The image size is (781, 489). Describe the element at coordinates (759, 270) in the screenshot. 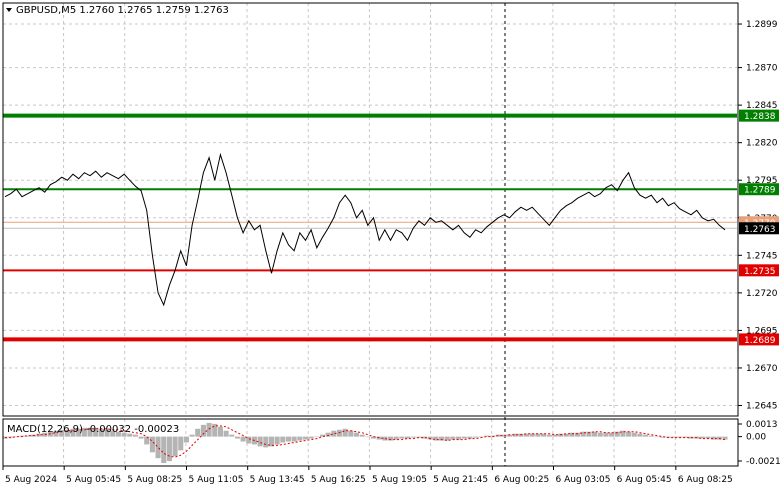

I see `level-price-tag-box` at that location.